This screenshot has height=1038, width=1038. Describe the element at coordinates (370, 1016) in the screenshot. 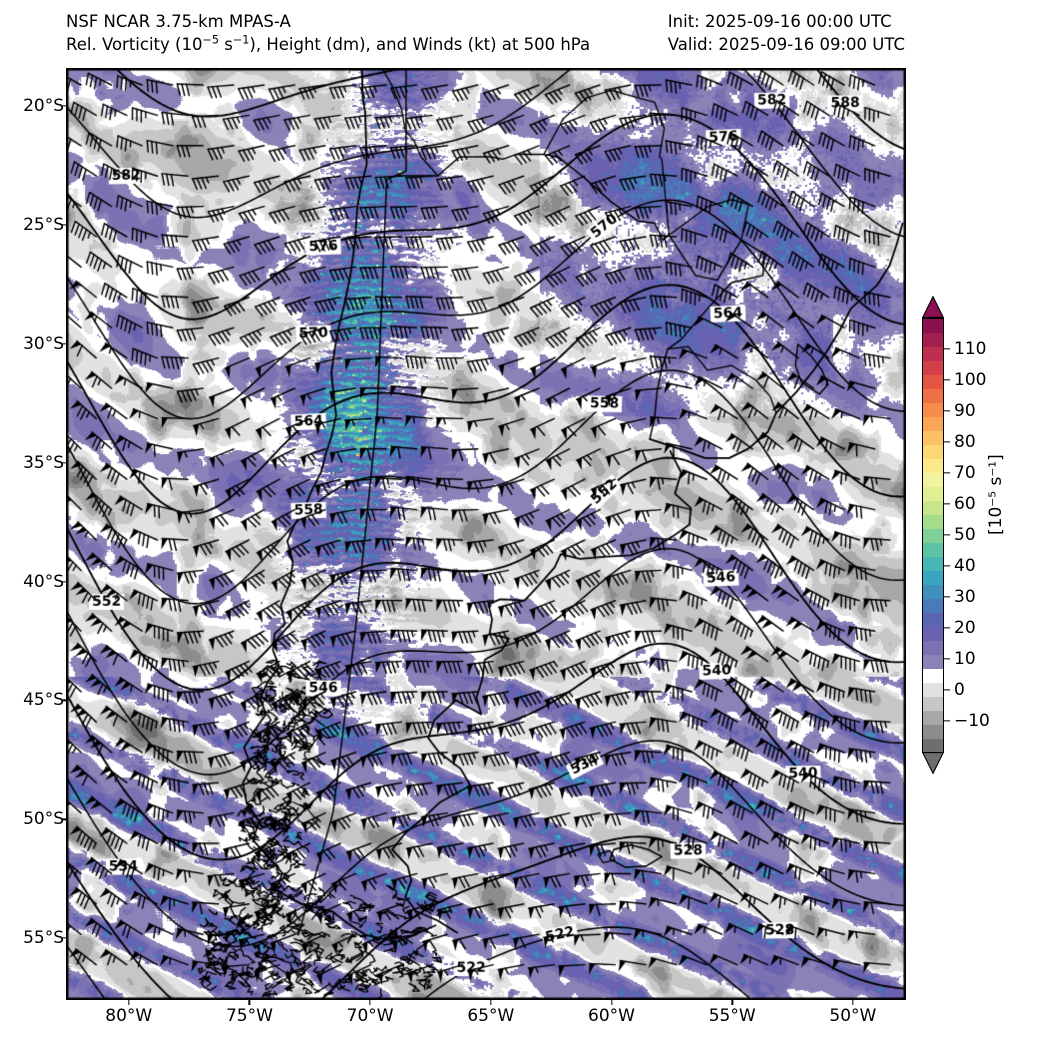

I see `x-axis-tick-label: 70°W` at that location.